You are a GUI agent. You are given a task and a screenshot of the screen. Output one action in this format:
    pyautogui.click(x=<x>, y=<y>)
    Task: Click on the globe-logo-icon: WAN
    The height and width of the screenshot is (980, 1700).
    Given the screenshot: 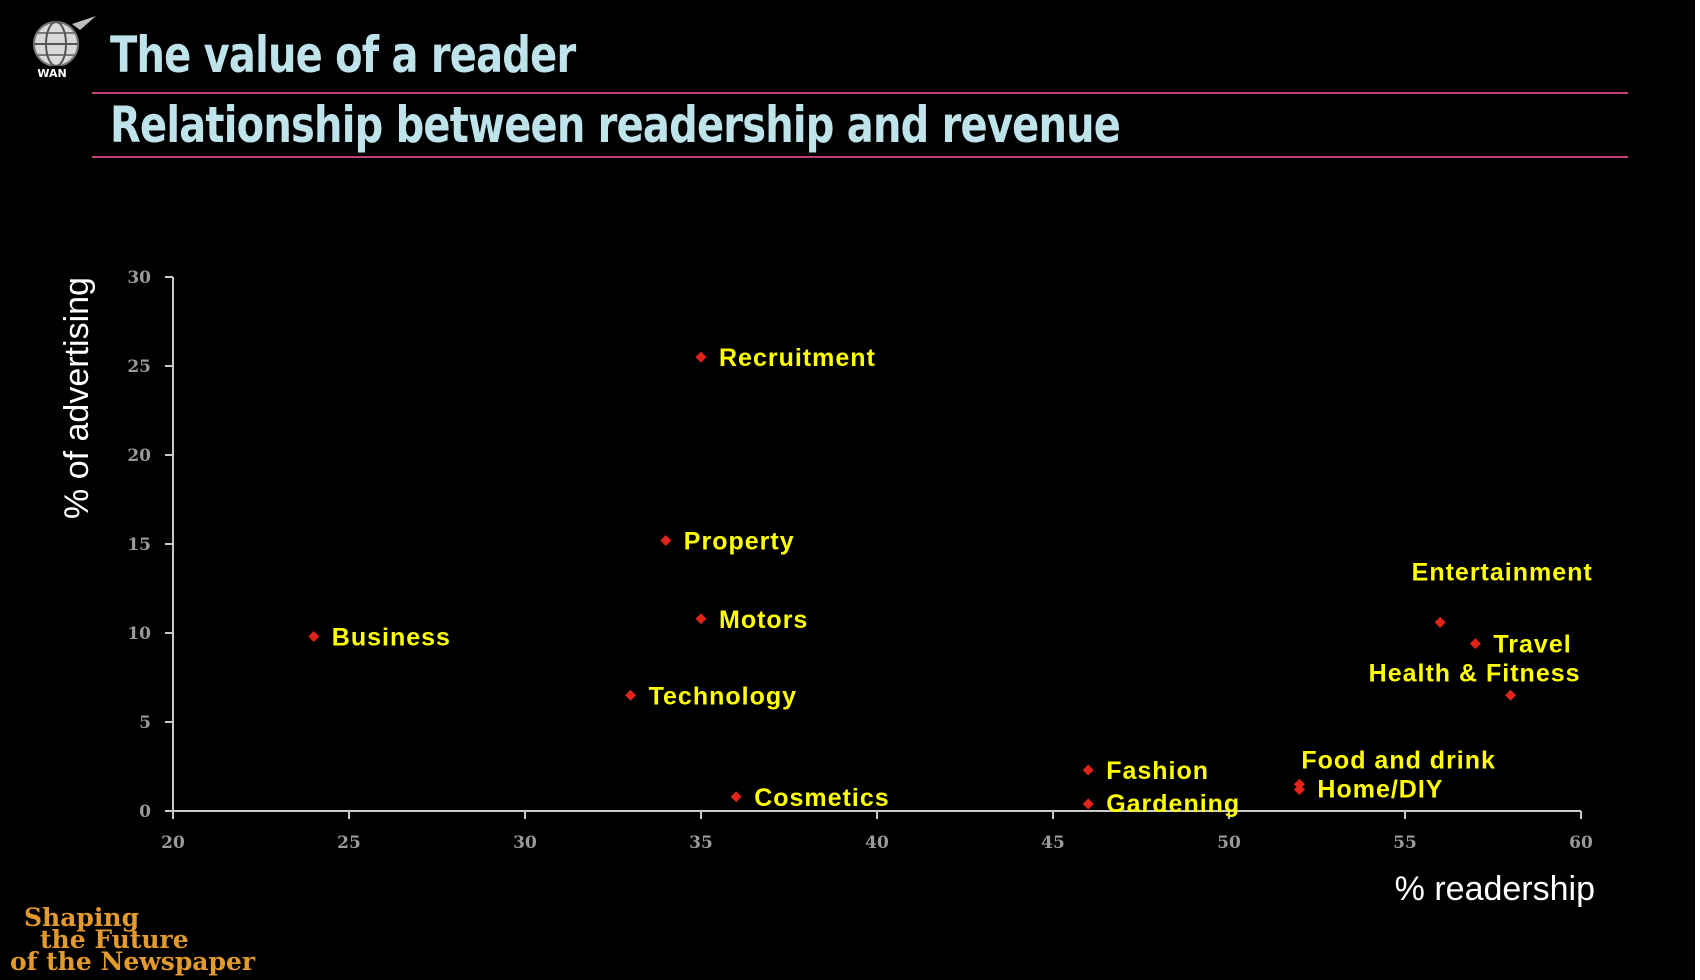 What is the action you would take?
    pyautogui.click(x=63, y=48)
    